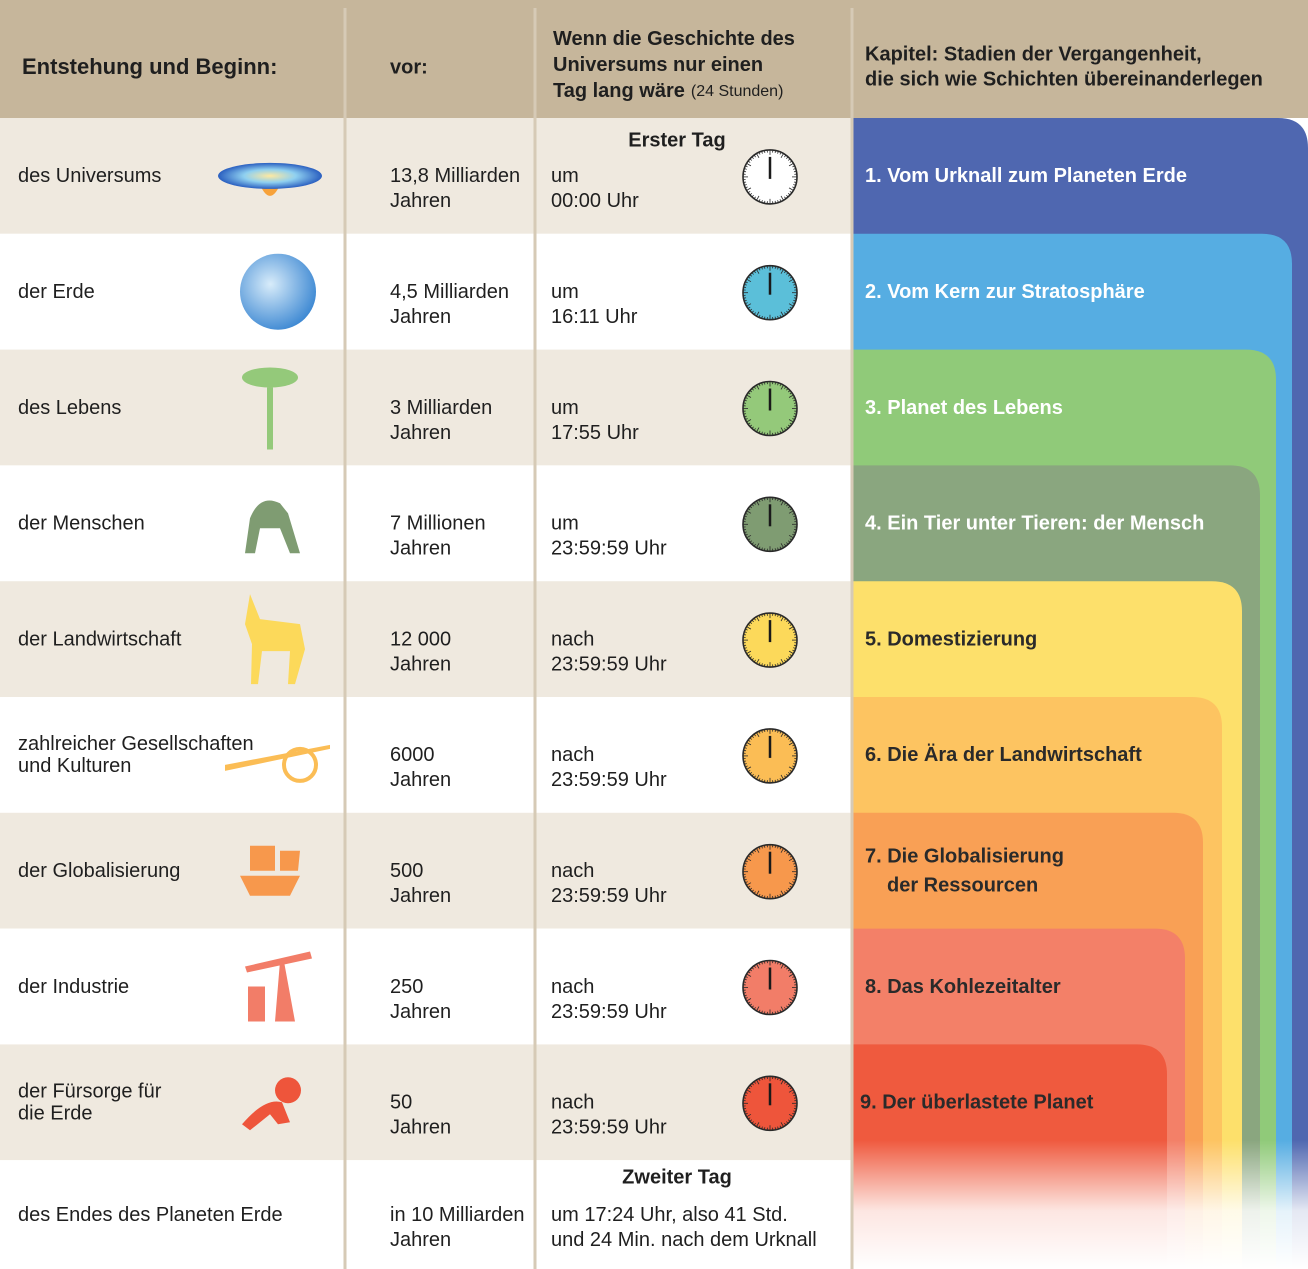  Describe the element at coordinates (89, 176) in the screenshot. I see `cell-origin: des Universums` at that location.